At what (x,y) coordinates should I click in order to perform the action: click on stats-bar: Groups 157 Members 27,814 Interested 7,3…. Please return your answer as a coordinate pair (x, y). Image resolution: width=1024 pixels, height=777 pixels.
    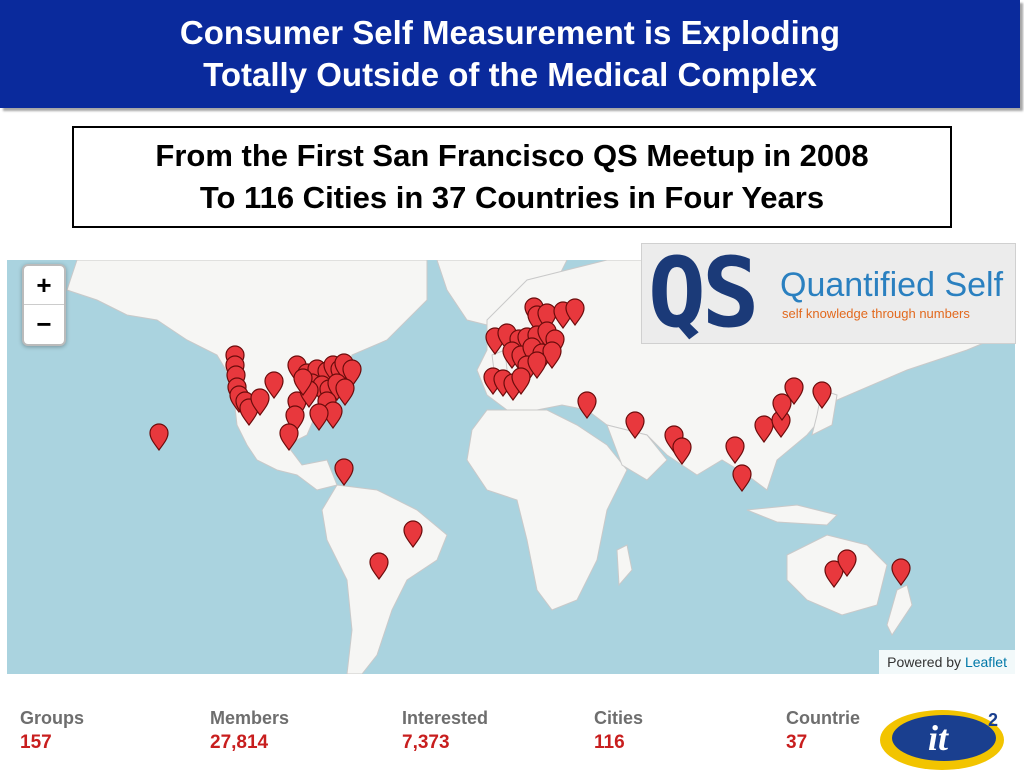
    Looking at the image, I should click on (450, 736).